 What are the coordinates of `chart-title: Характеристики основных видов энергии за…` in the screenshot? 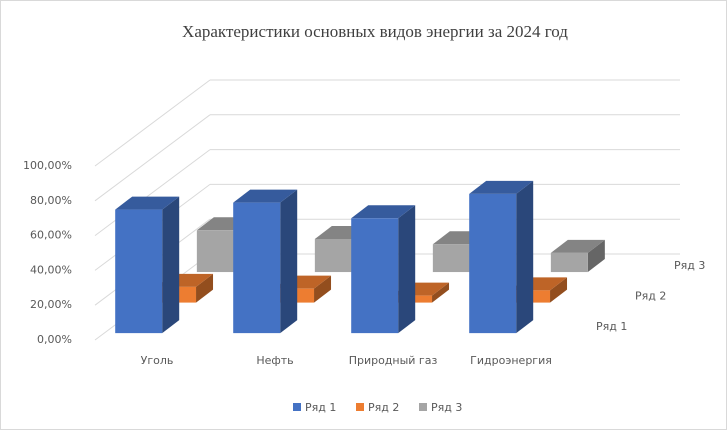 It's located at (375, 31).